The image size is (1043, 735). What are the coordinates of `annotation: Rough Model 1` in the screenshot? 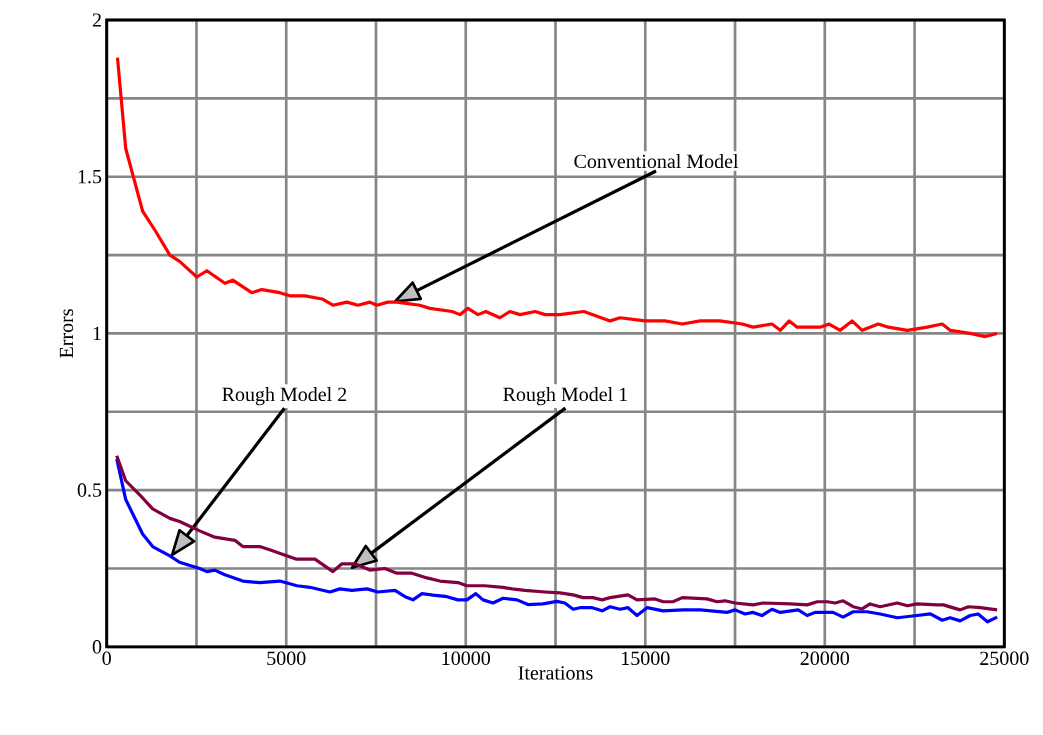 It's located at (565, 396).